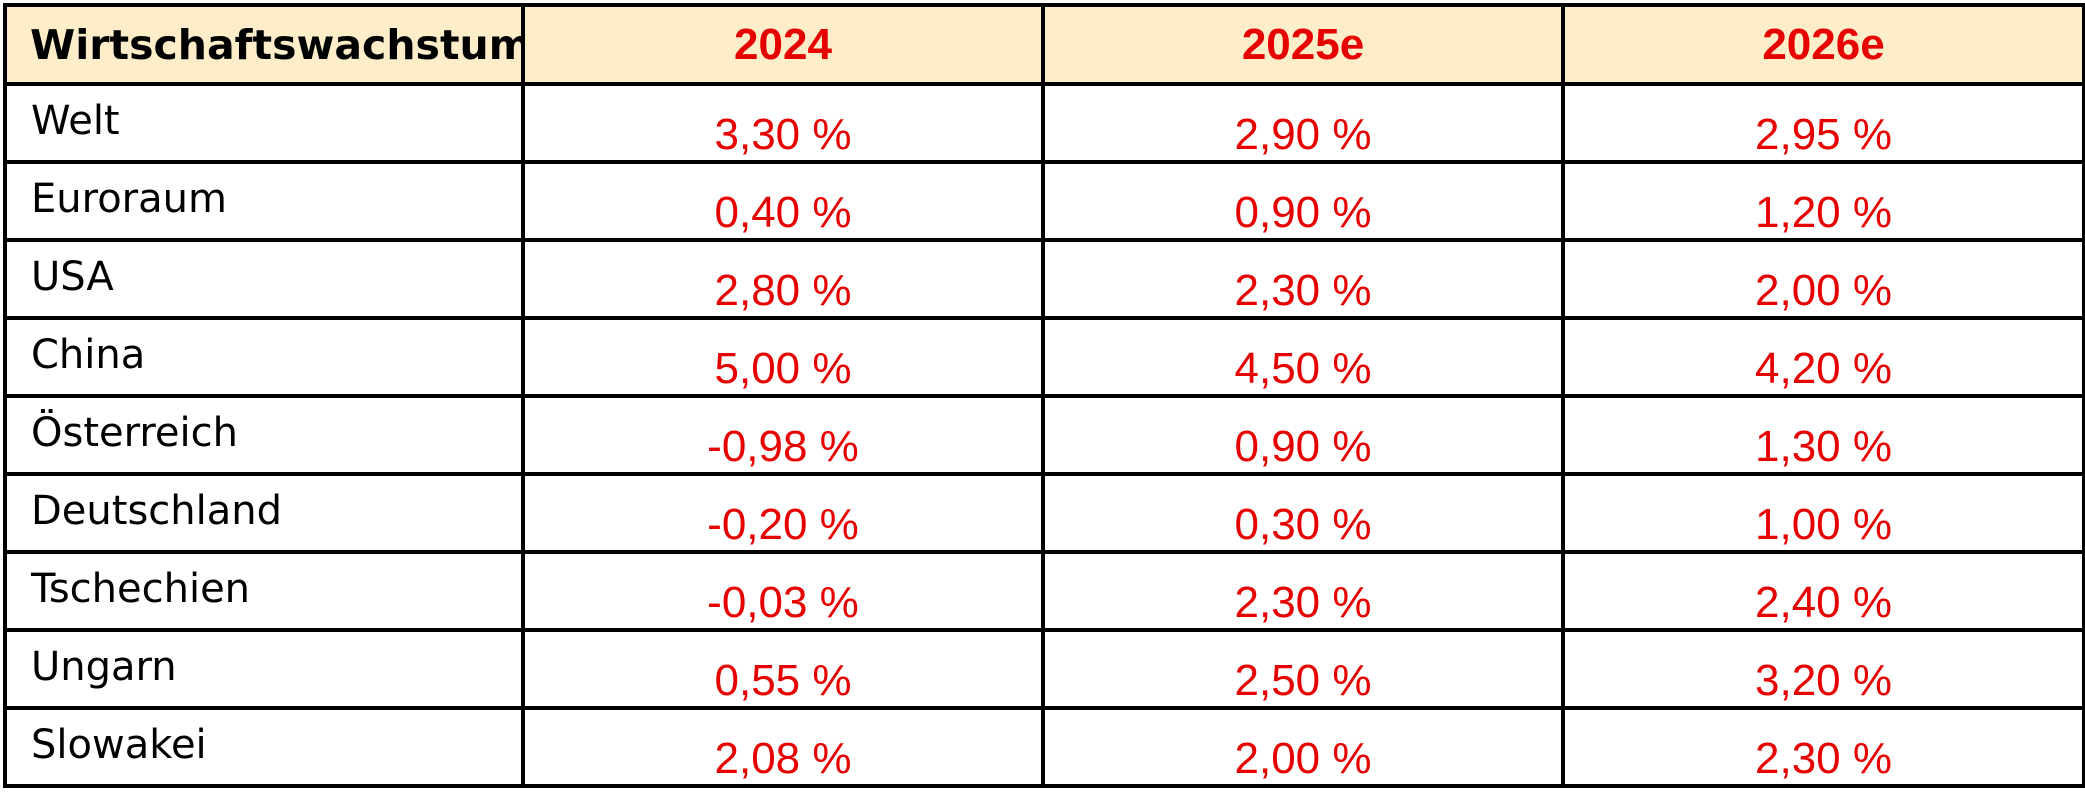 The height and width of the screenshot is (812, 2085). Describe the element at coordinates (783, 747) in the screenshot. I see `value-cell: 2,08 %` at that location.